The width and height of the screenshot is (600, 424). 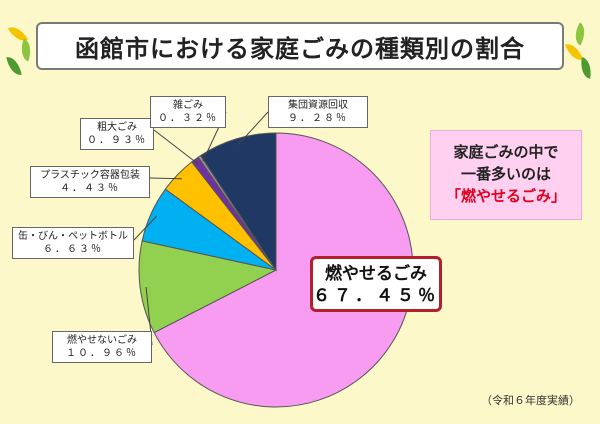 What do you see at coordinates (505, 196) in the screenshot?
I see `callout-highlight: 「燃やせるごみ」` at bounding box center [505, 196].